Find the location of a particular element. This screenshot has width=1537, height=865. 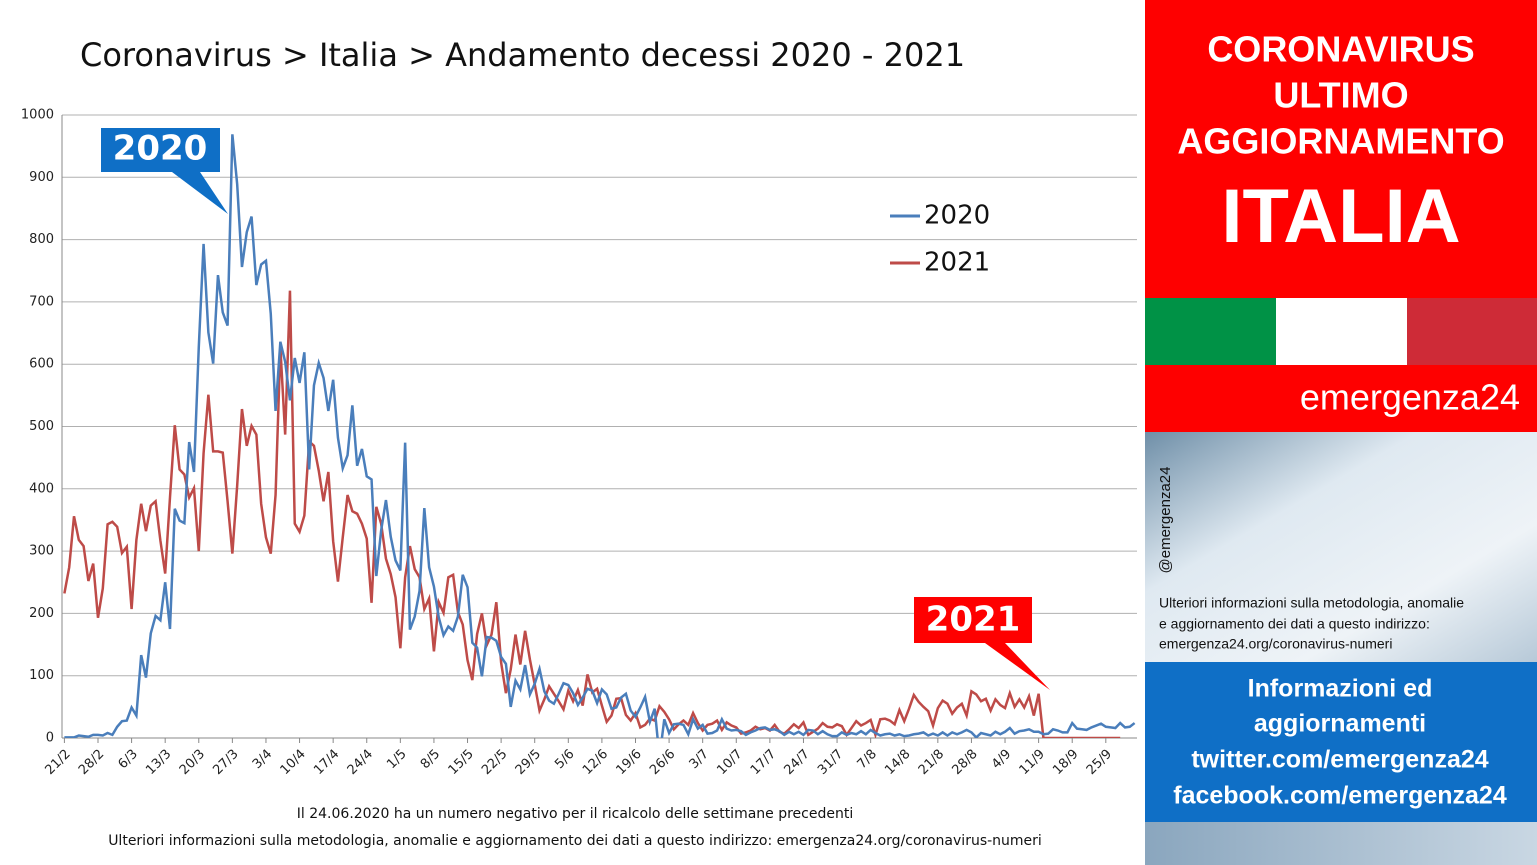

x-tick-label: 15/5 is located at coordinates (461, 762).